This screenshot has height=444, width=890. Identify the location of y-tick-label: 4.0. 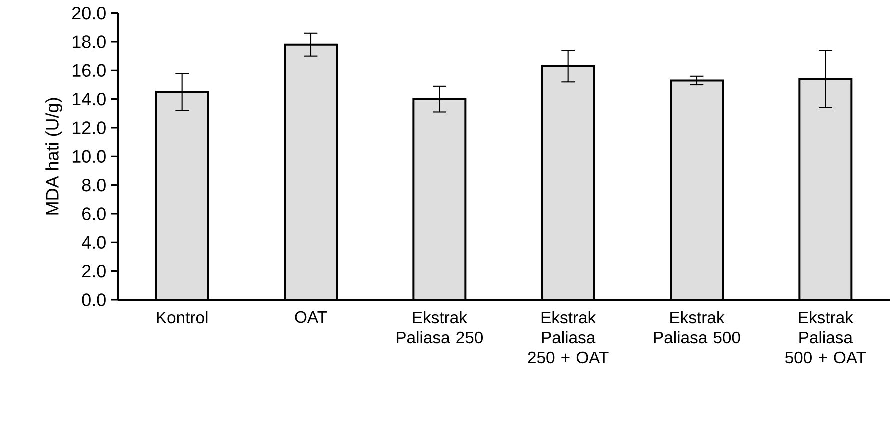
(94, 243).